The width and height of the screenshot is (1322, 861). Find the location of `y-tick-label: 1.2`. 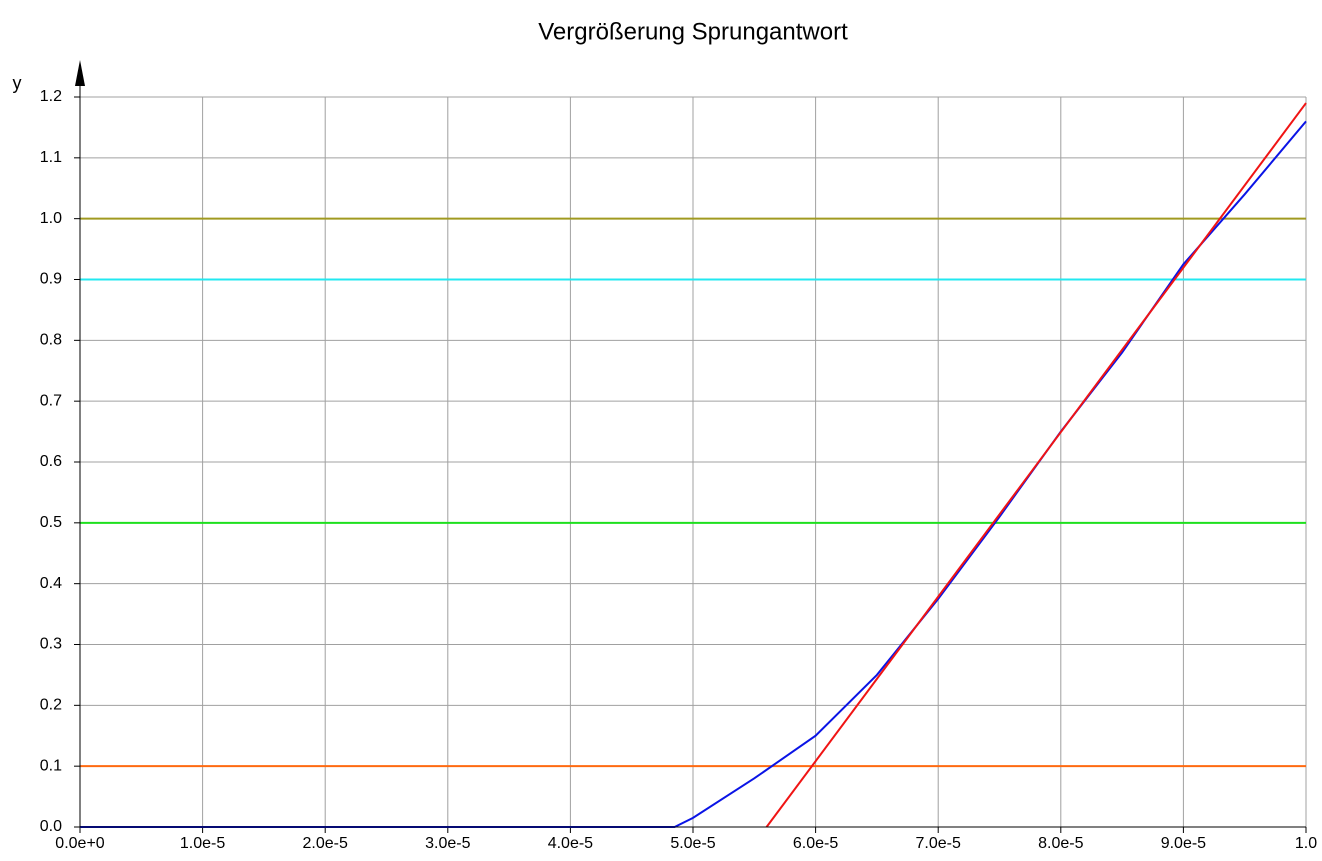

y-tick-label: 1.2 is located at coordinates (51, 96).